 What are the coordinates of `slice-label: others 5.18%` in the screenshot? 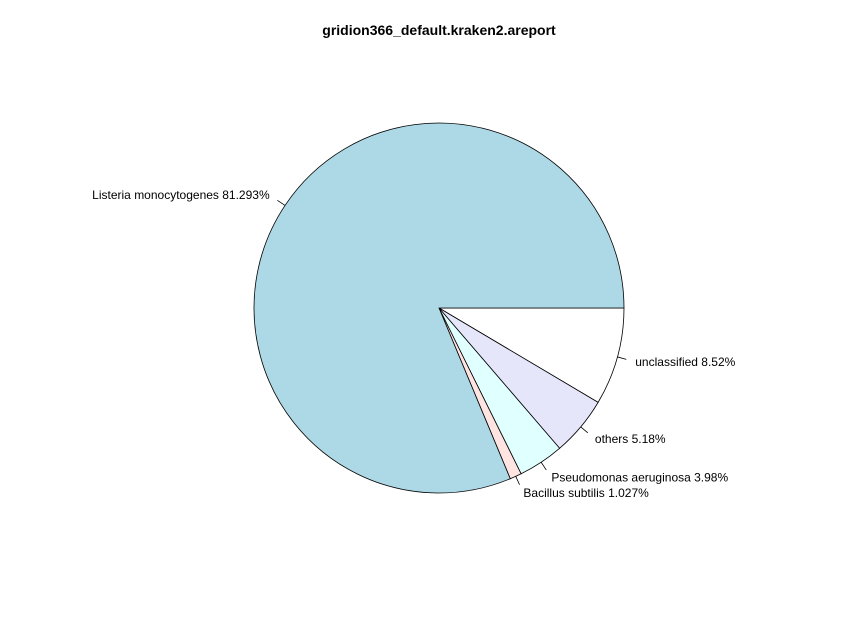 It's located at (630, 439).